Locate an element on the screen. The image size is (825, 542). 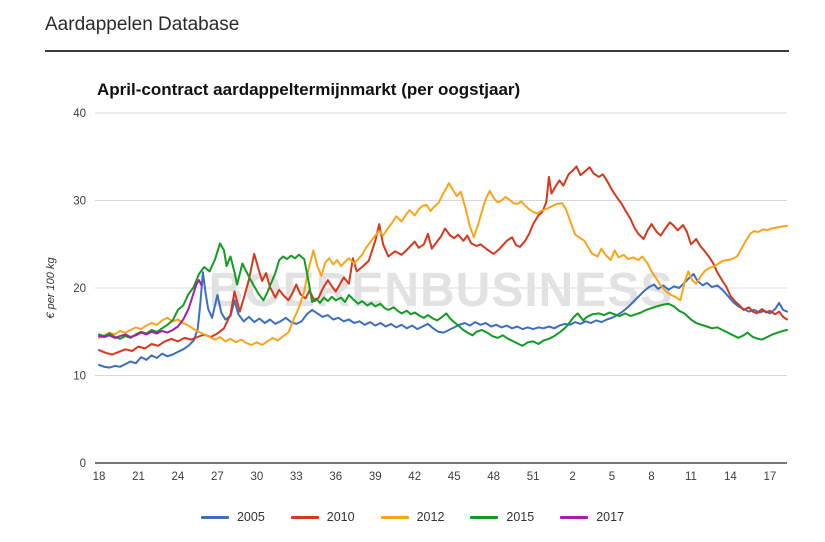
legend-swatch-2015-icon is located at coordinates (484, 517).